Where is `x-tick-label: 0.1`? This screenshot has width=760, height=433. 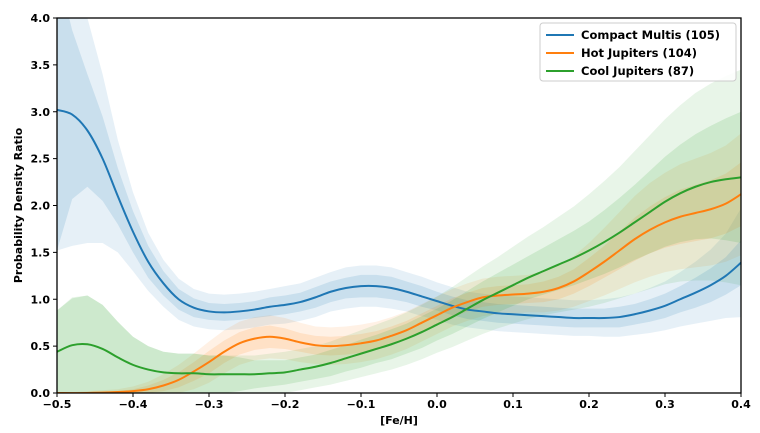 x-tick-label: 0.1 is located at coordinates (513, 404).